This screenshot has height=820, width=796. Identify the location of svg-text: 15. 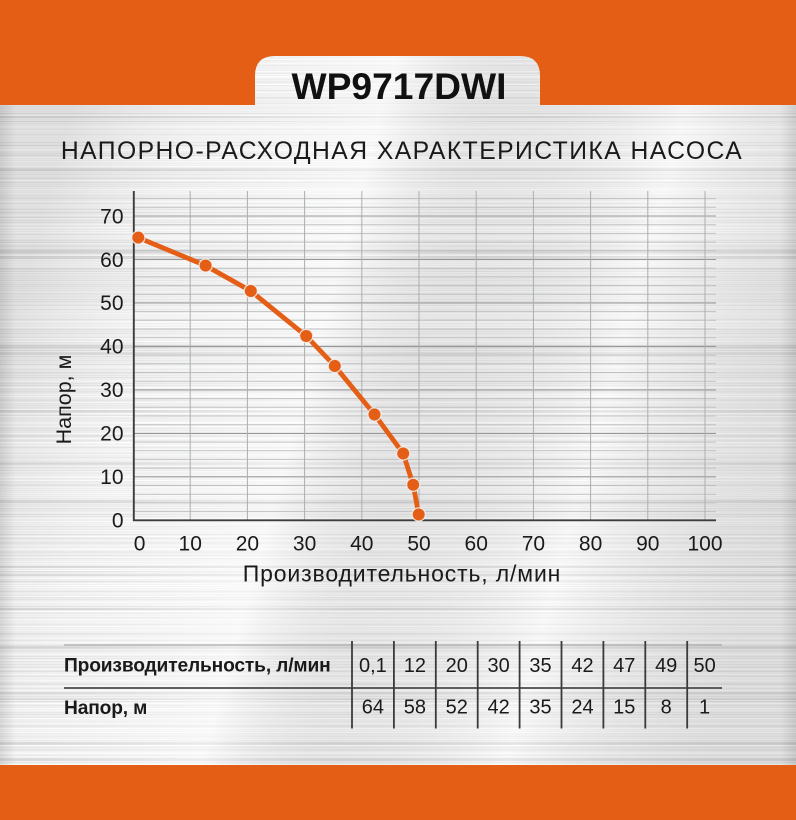
(624, 708).